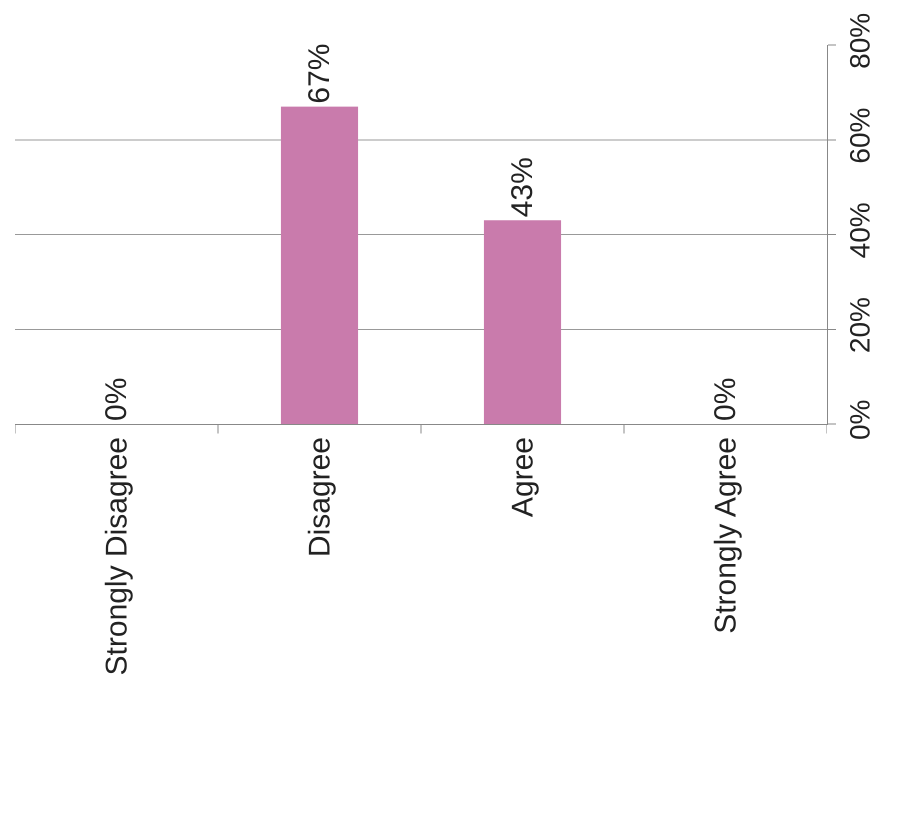 Image resolution: width=912 pixels, height=824 pixels. I want to click on y-tick-label: 40%, so click(860, 230).